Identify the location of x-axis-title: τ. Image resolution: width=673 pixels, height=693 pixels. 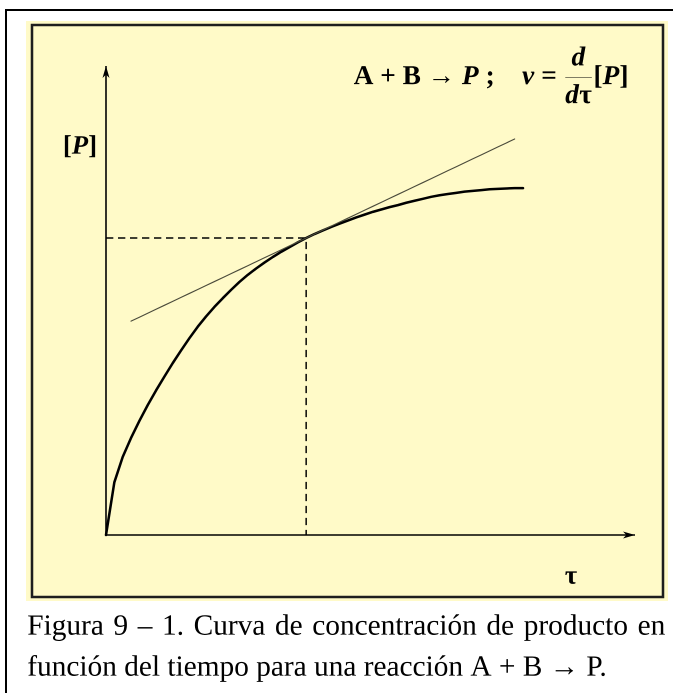
(571, 577).